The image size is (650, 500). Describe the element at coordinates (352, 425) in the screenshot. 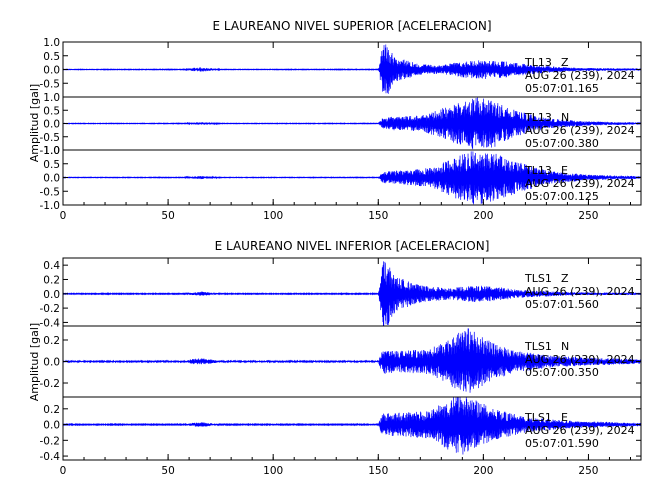

I see `waveform-TLS1-E` at that location.